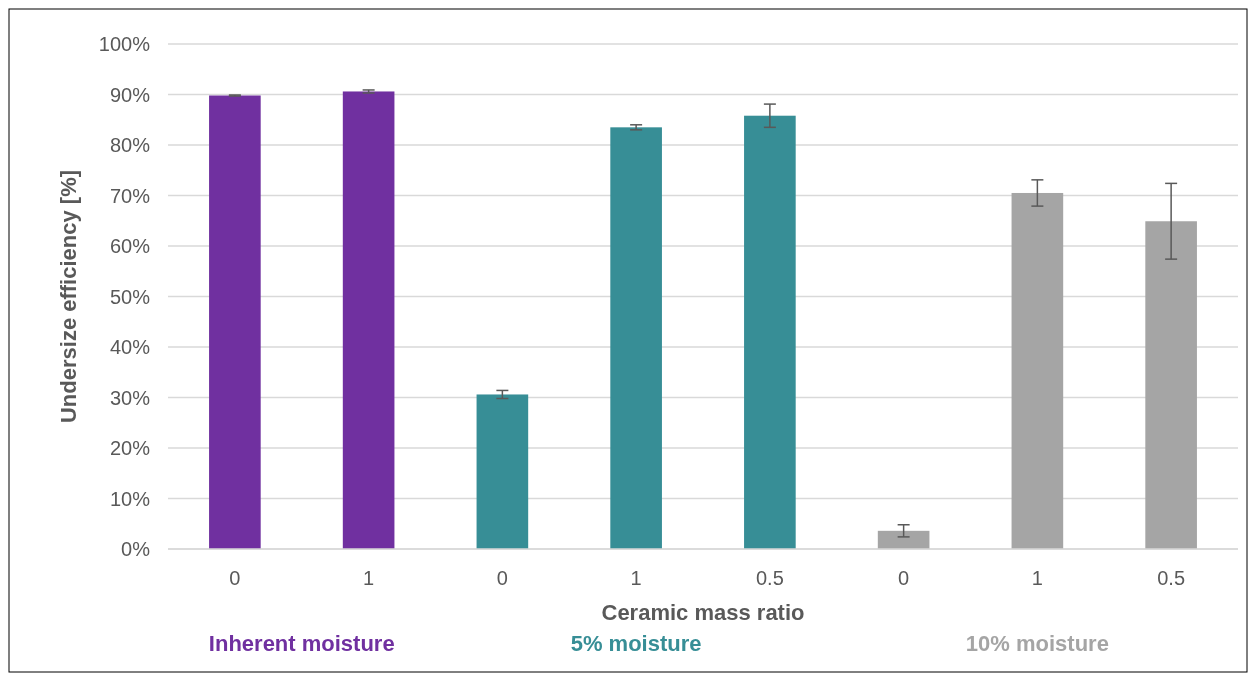 The width and height of the screenshot is (1256, 679). What do you see at coordinates (130, 94) in the screenshot?
I see `y-tick-label: 90%` at bounding box center [130, 94].